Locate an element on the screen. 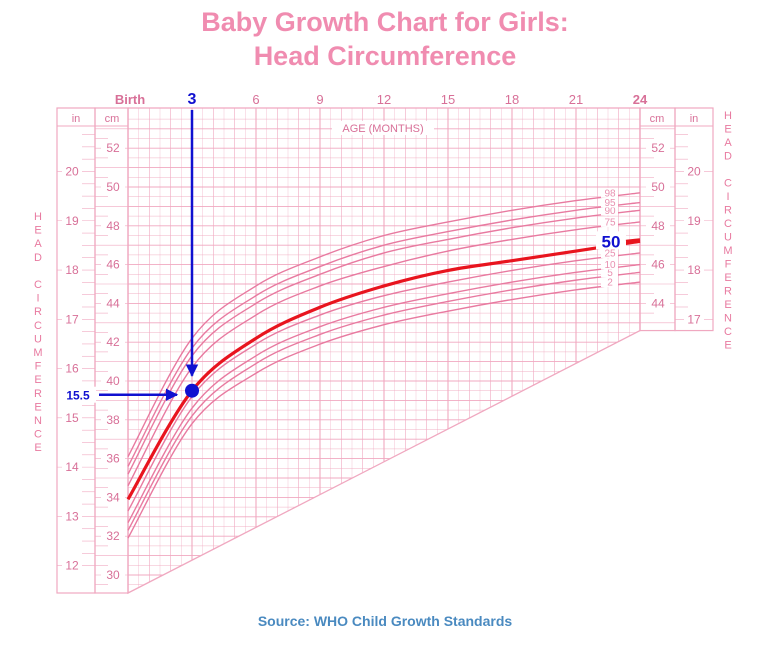 The width and height of the screenshot is (770, 647). source-note: Source: WHO Child Growth Standards is located at coordinates (385, 621).